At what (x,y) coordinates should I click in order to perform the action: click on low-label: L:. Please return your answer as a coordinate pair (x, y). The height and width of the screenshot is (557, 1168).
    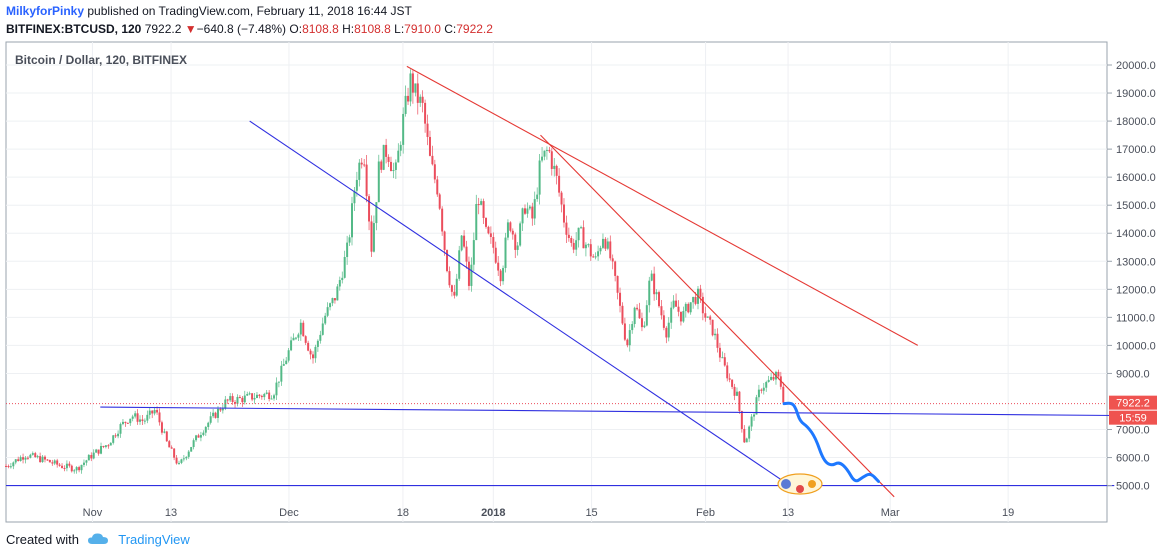
    Looking at the image, I should click on (399, 29).